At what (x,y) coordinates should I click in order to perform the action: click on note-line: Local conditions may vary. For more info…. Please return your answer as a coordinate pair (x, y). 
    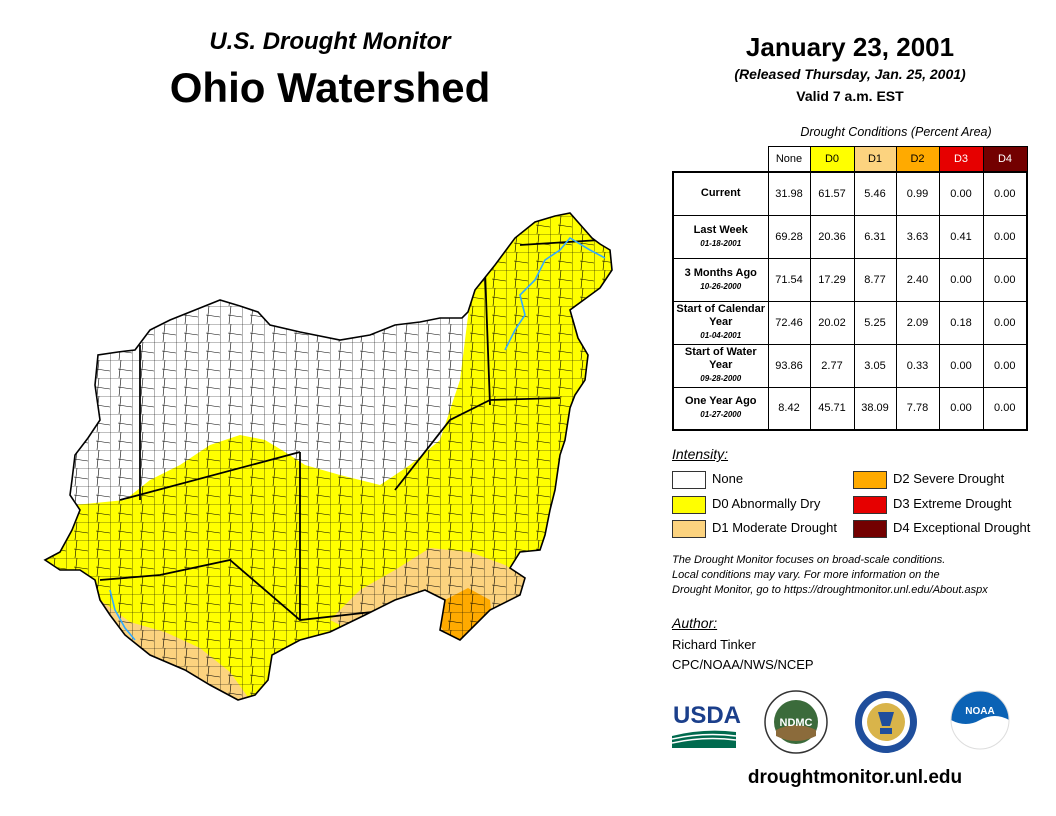
    Looking at the image, I should click on (806, 575).